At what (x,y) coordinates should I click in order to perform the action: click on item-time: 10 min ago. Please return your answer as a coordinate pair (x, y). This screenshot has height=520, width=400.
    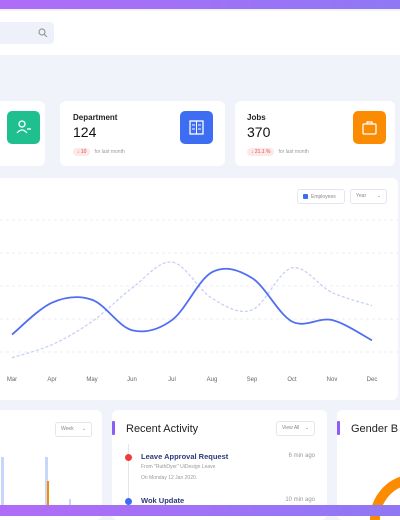
    Looking at the image, I should click on (300, 500).